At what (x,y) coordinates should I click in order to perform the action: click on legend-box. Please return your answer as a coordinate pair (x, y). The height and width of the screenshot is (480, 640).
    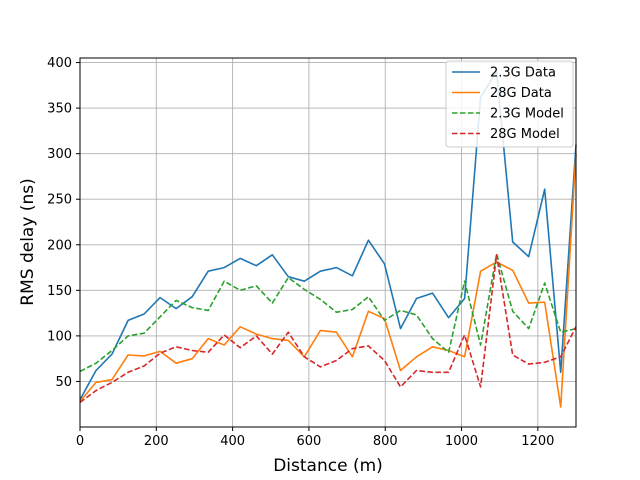
    Looking at the image, I should click on (509, 104).